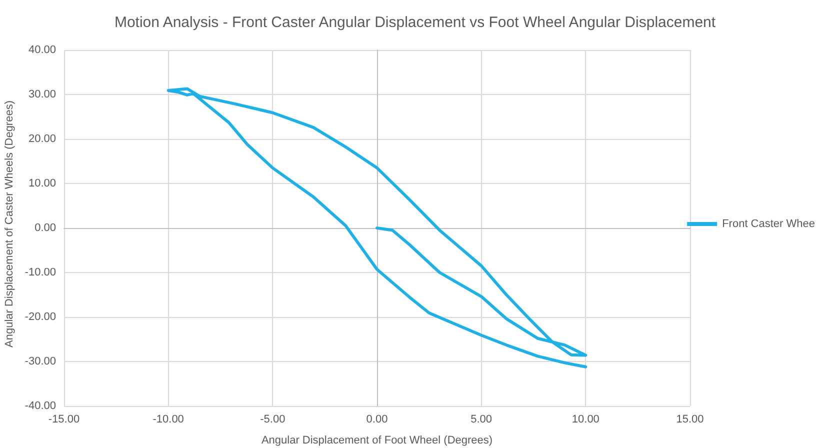 This screenshot has width=830, height=448. I want to click on y-tick-label: -20.00, so click(40, 317).